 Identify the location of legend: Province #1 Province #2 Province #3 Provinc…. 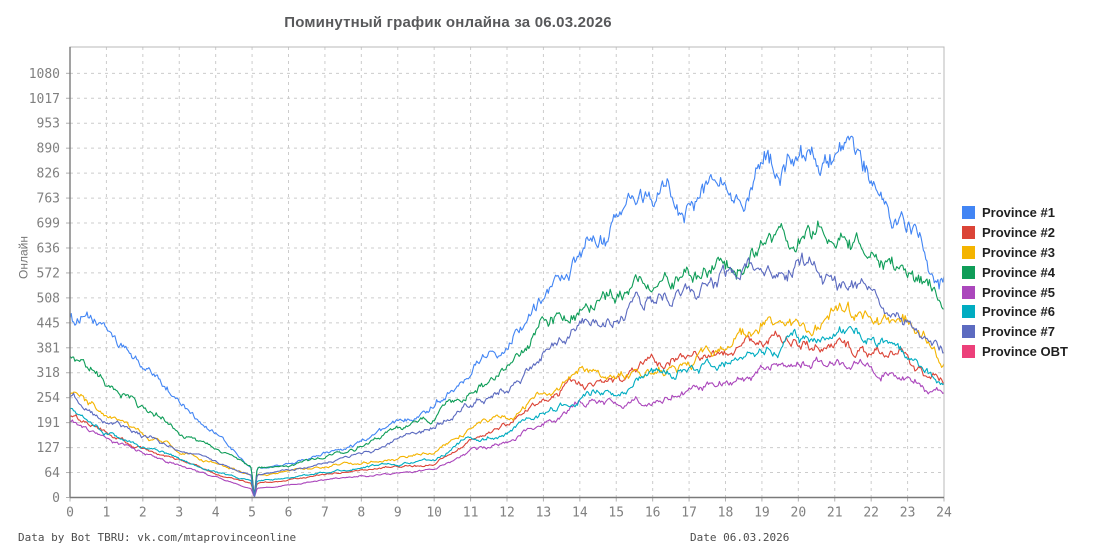
(1015, 282).